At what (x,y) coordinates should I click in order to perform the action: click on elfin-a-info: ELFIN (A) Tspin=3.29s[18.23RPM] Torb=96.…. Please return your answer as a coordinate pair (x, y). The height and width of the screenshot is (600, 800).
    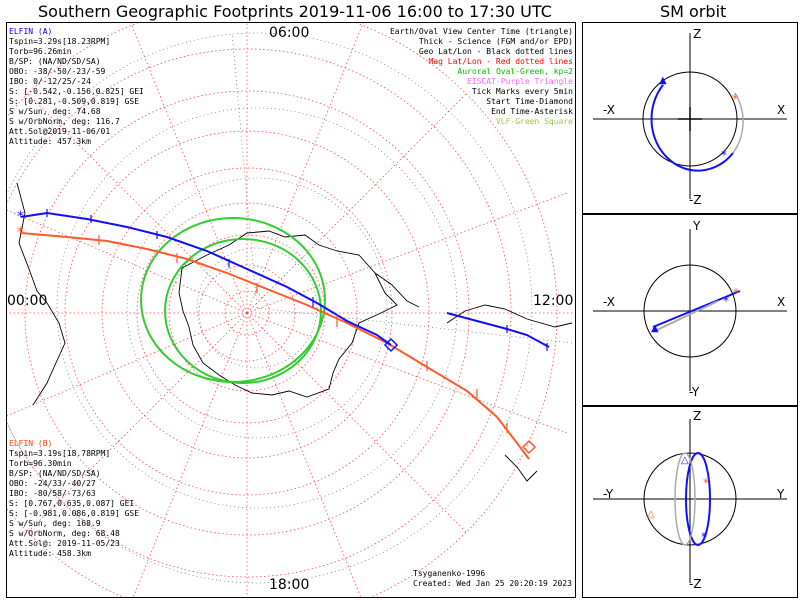
    Looking at the image, I should click on (76, 87).